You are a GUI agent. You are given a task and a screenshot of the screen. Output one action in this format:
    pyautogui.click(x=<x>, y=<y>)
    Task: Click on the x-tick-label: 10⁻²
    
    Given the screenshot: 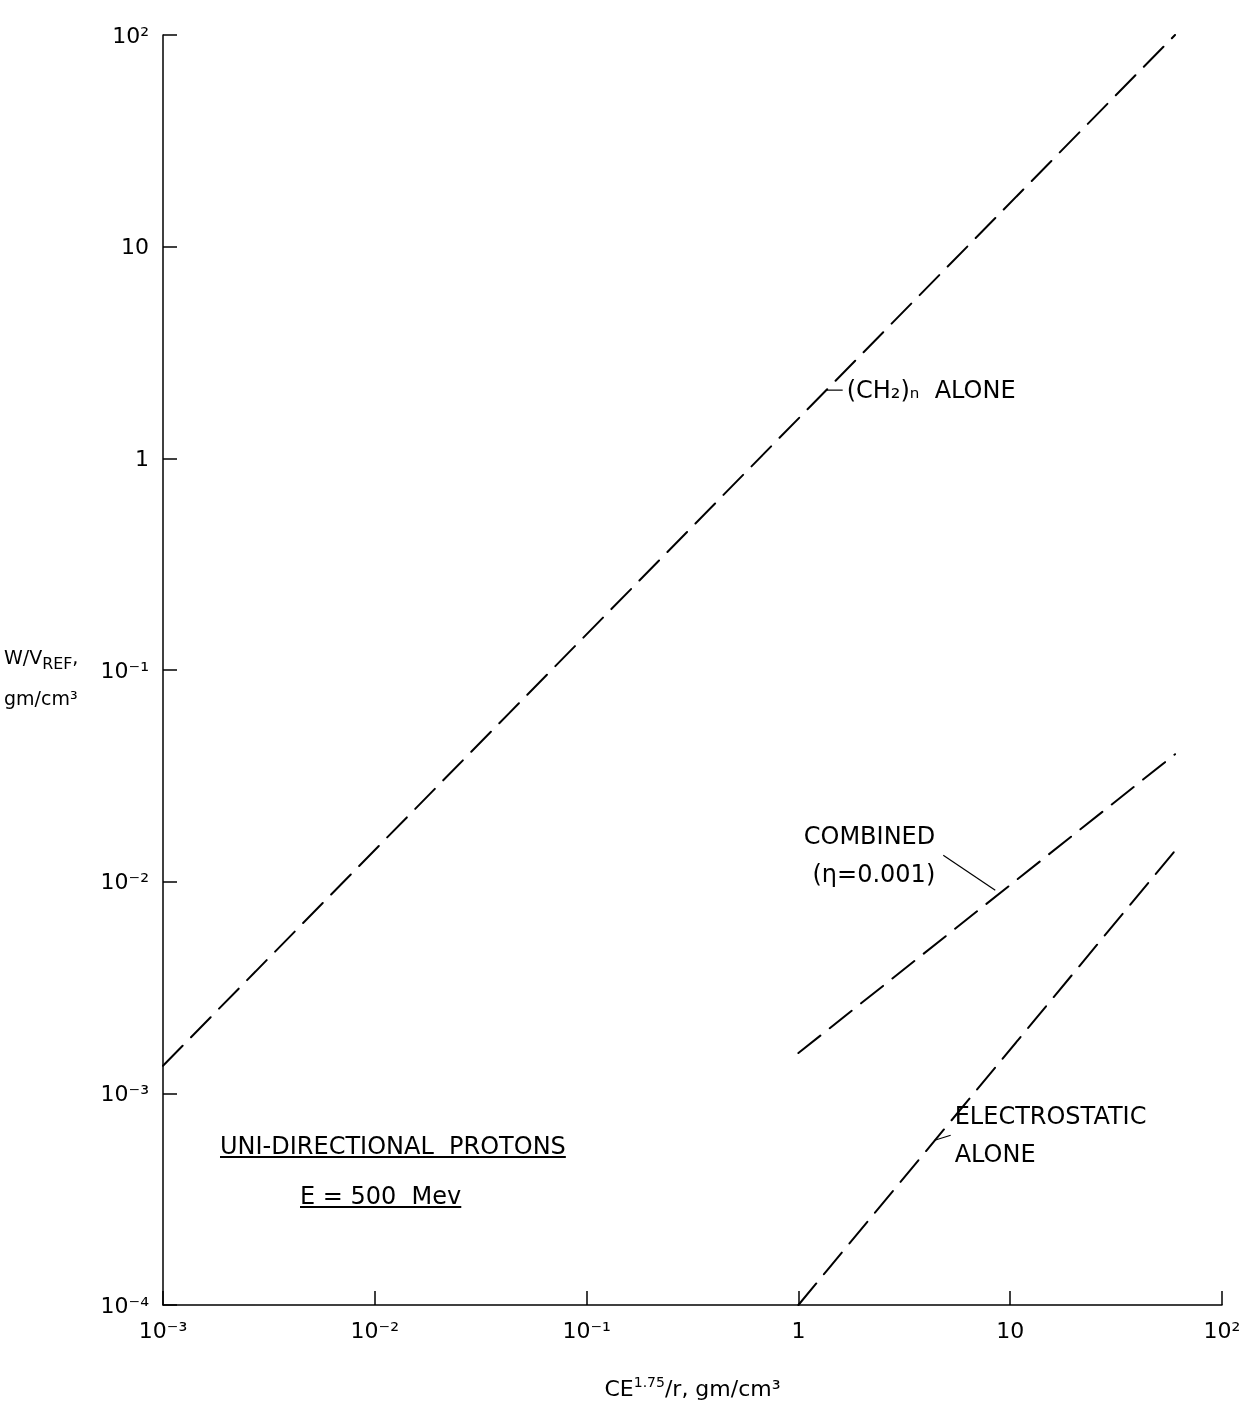 What is the action you would take?
    pyautogui.click(x=375, y=1330)
    